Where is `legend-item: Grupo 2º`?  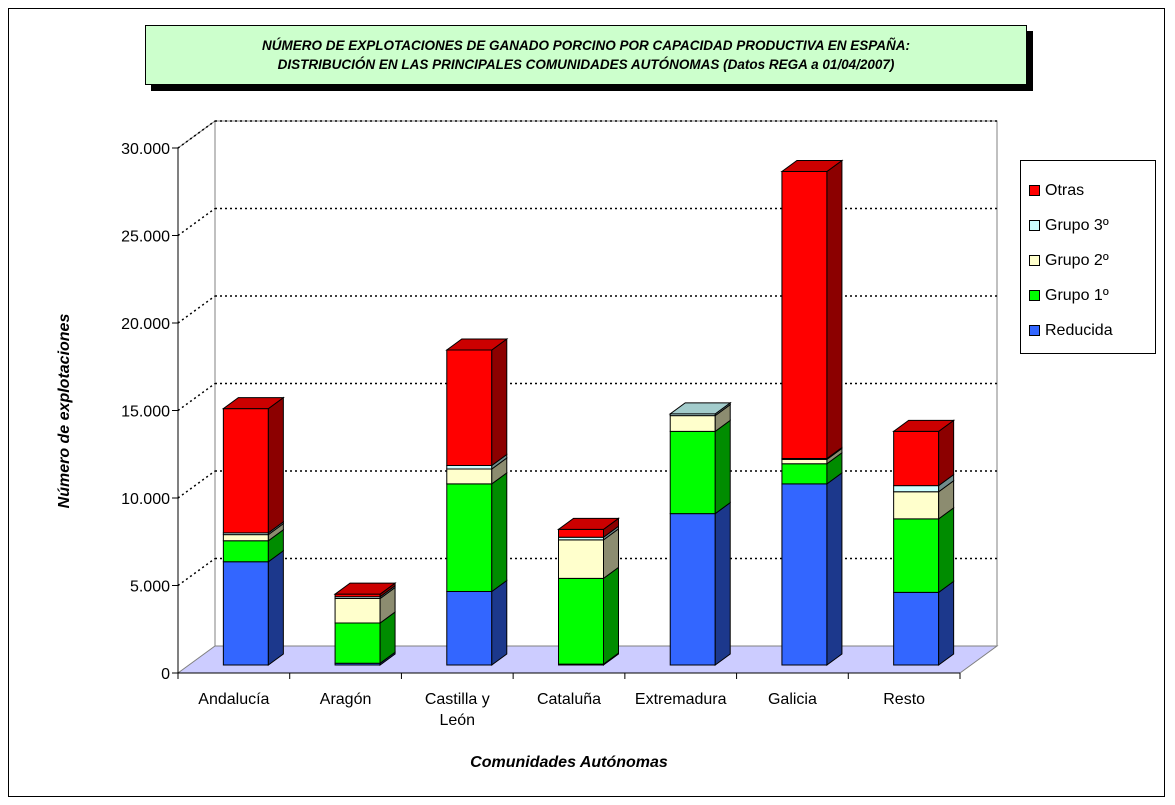
legend-item: Grupo 2º is located at coordinates (1088, 260).